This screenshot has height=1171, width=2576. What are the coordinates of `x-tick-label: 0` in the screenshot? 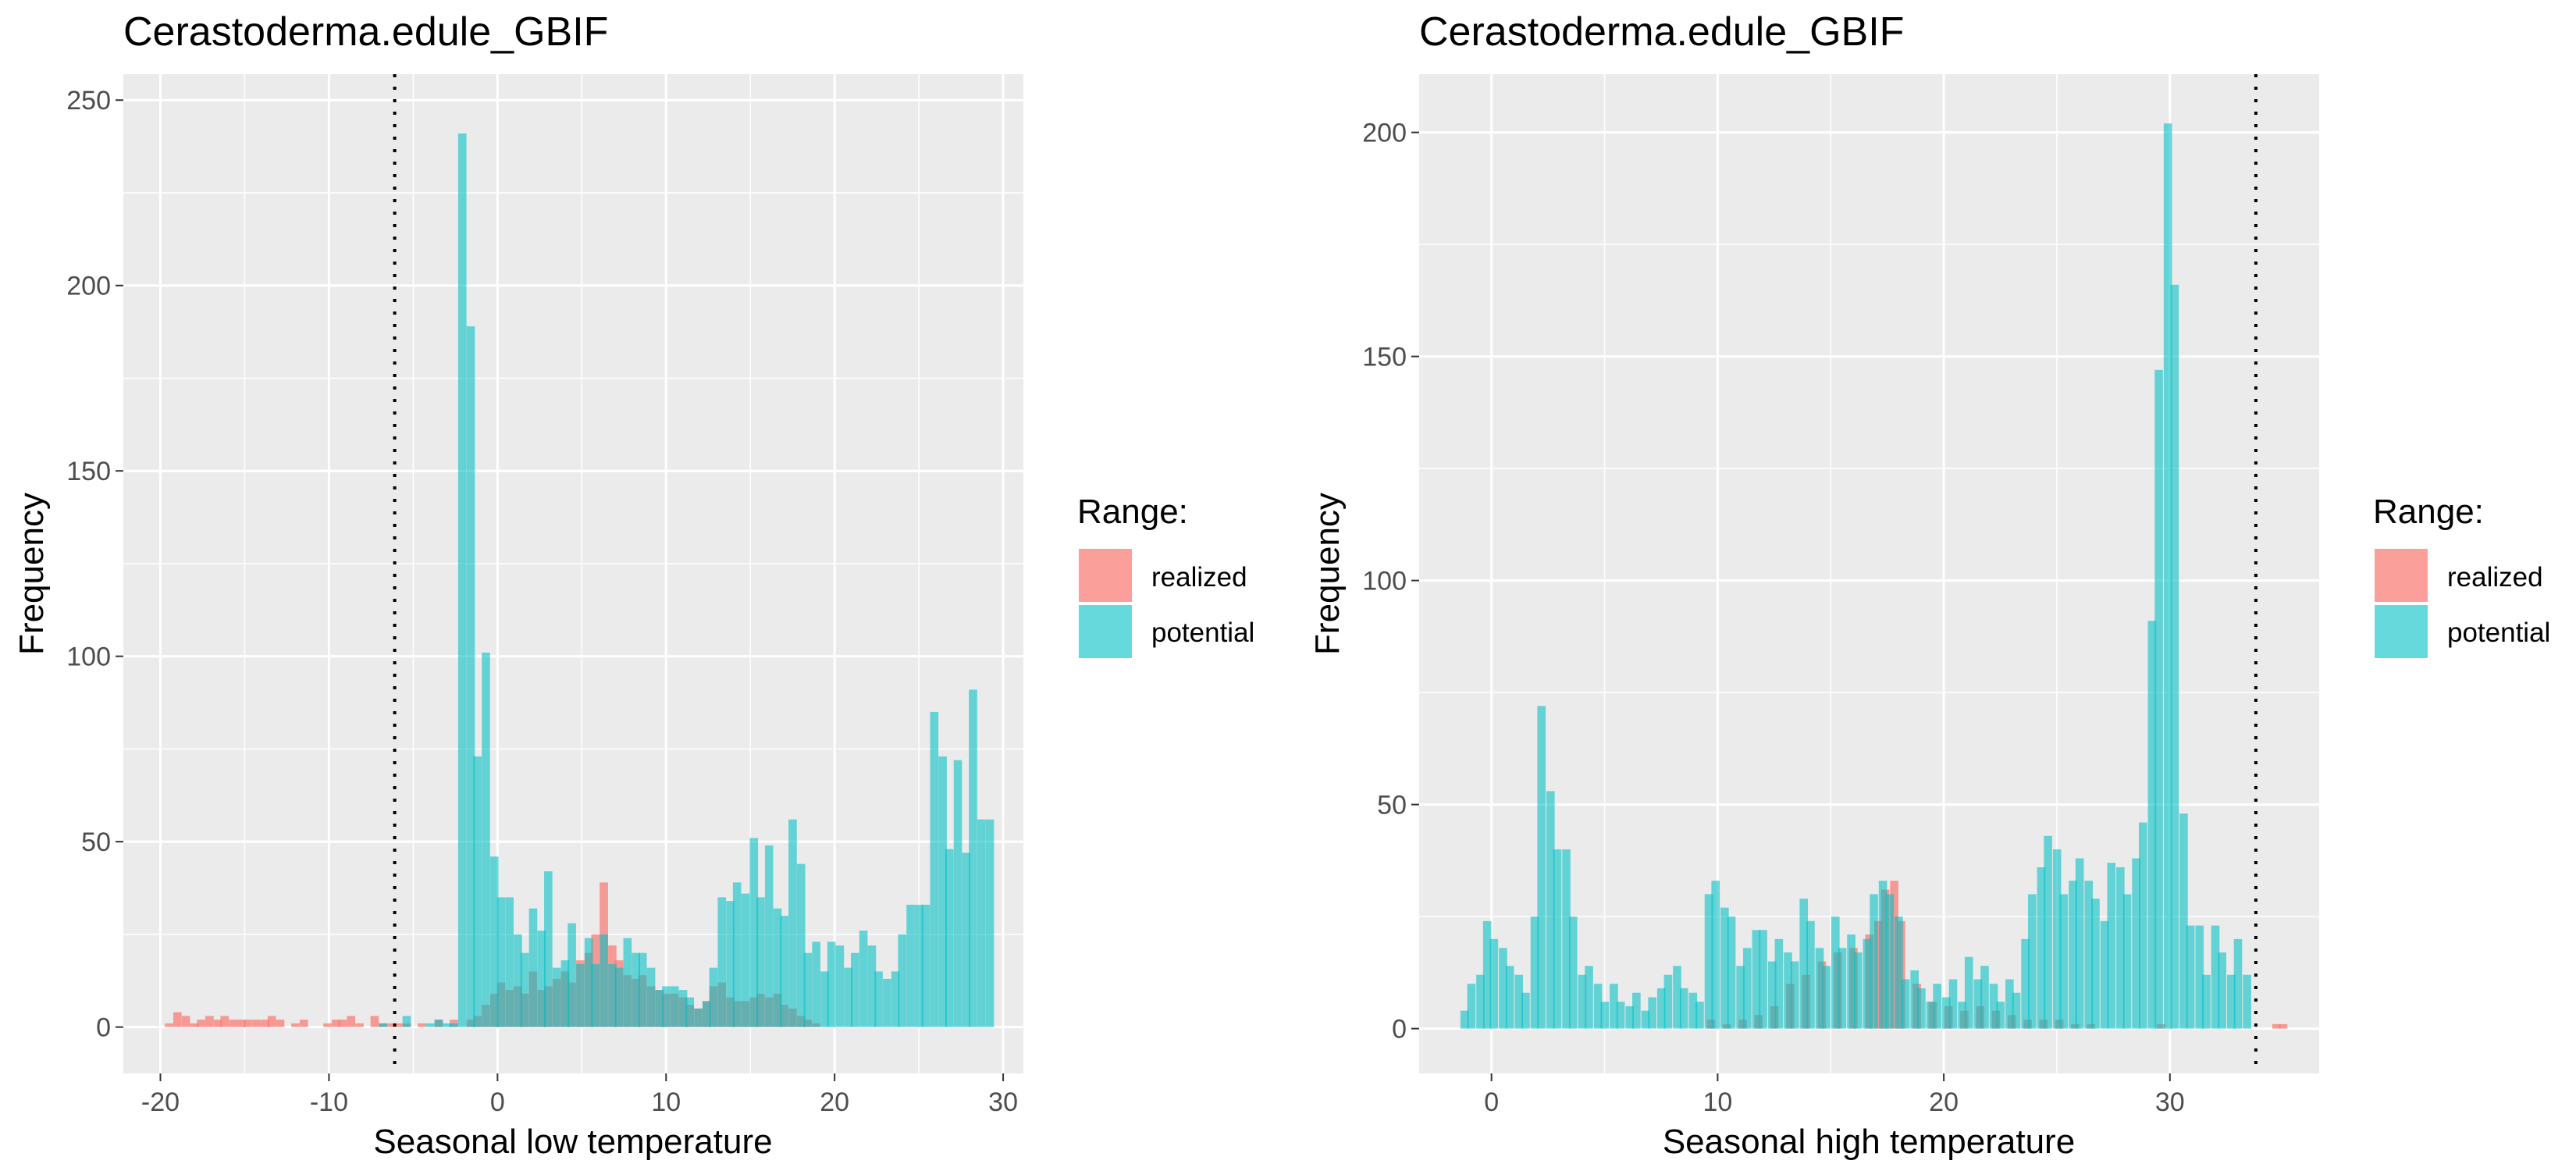 It's located at (497, 1102).